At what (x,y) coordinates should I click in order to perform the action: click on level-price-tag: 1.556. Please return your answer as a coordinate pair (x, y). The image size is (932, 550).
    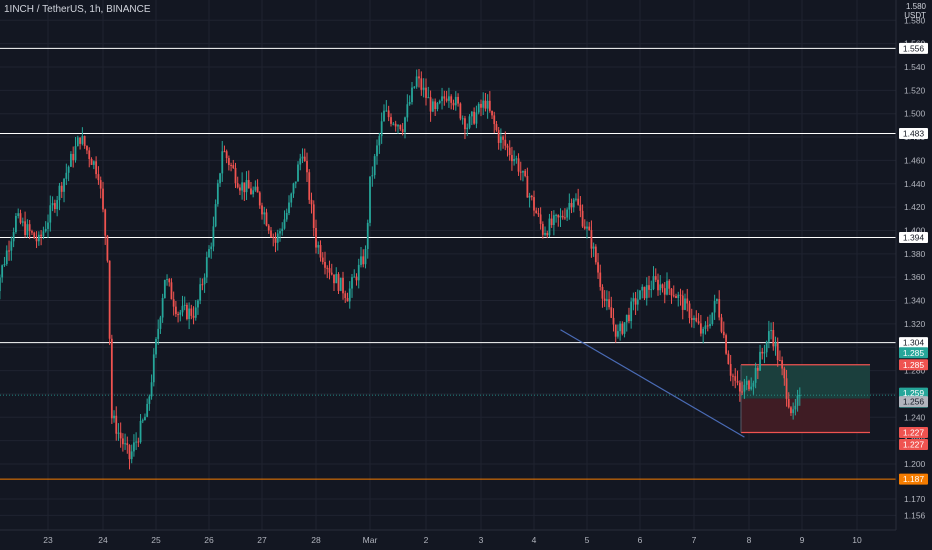
    Looking at the image, I should click on (913, 48).